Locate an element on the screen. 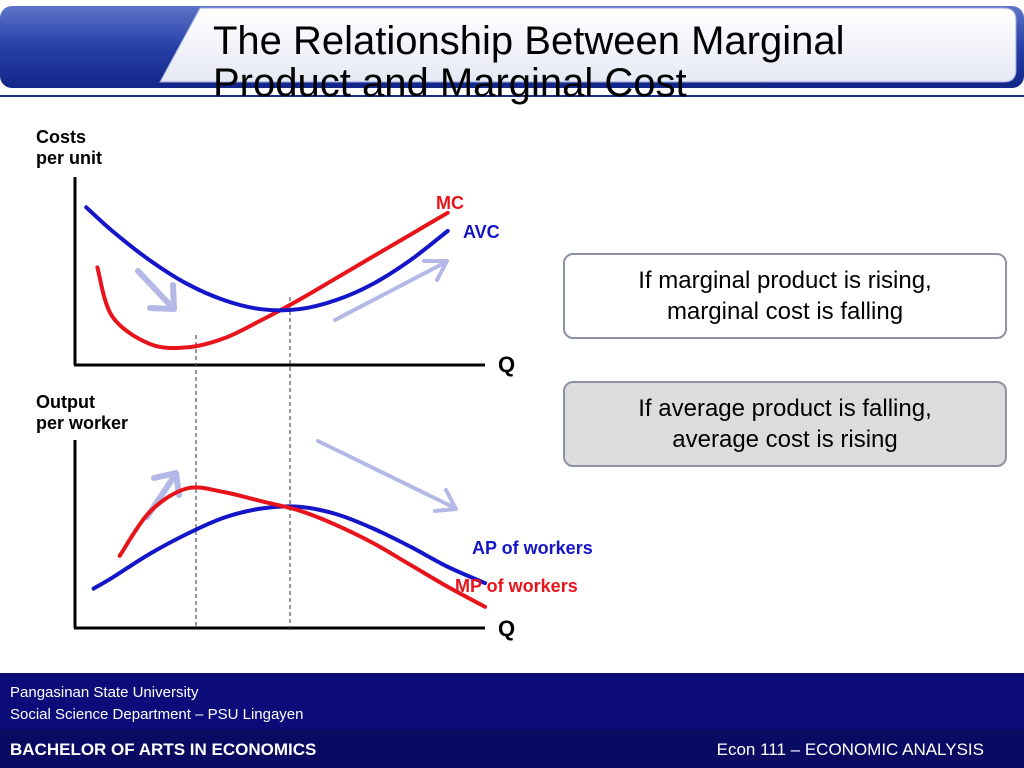  callout-mp-line1: If marginal product is rising, is located at coordinates (785, 280).